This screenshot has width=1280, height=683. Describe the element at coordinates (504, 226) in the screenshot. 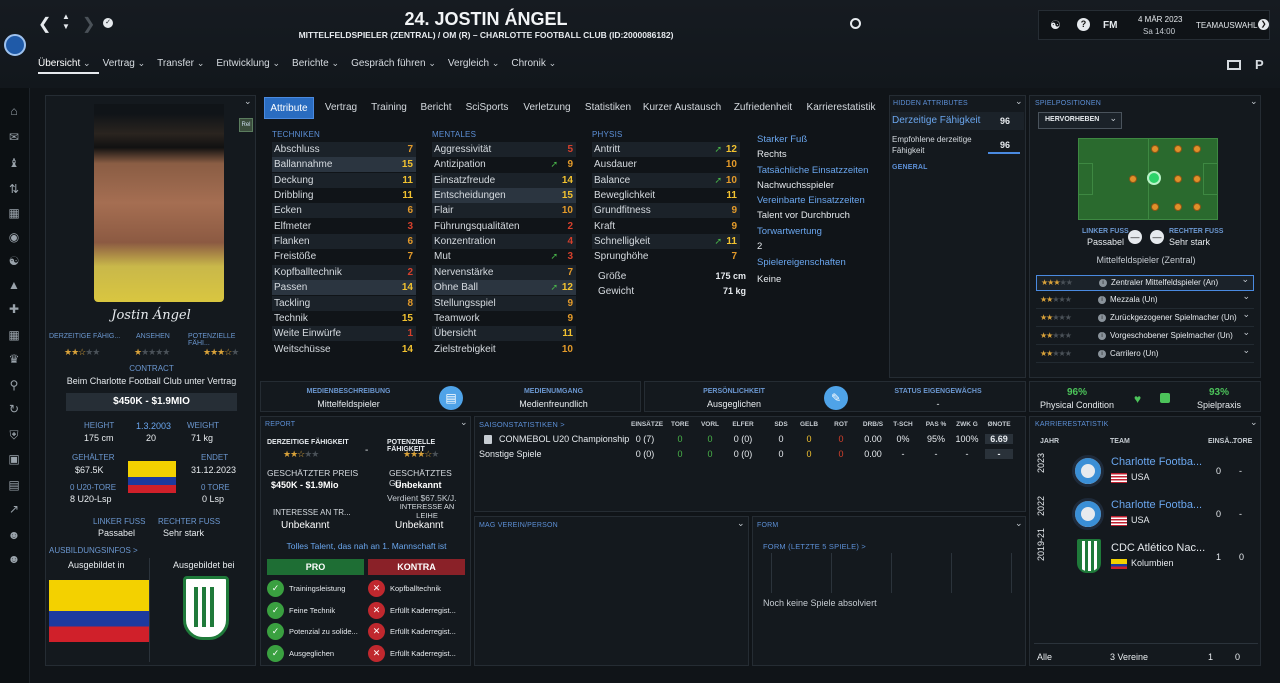

I see `attribute-row: Führungsqualitäten 2` at that location.